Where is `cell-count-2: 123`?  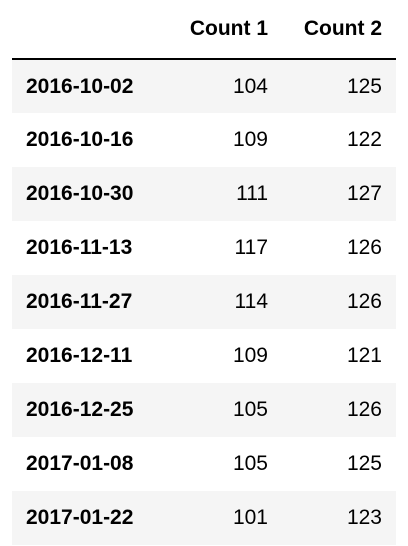
cell-count-2: 123 is located at coordinates (364, 517).